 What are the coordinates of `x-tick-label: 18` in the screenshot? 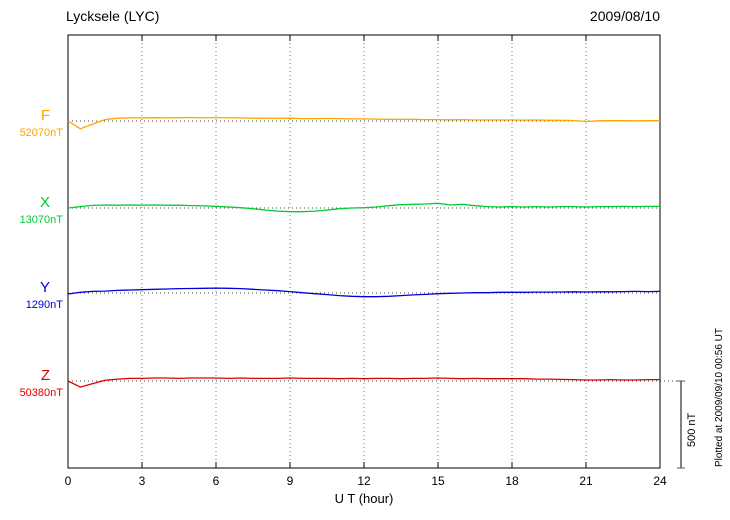 It's located at (512, 481).